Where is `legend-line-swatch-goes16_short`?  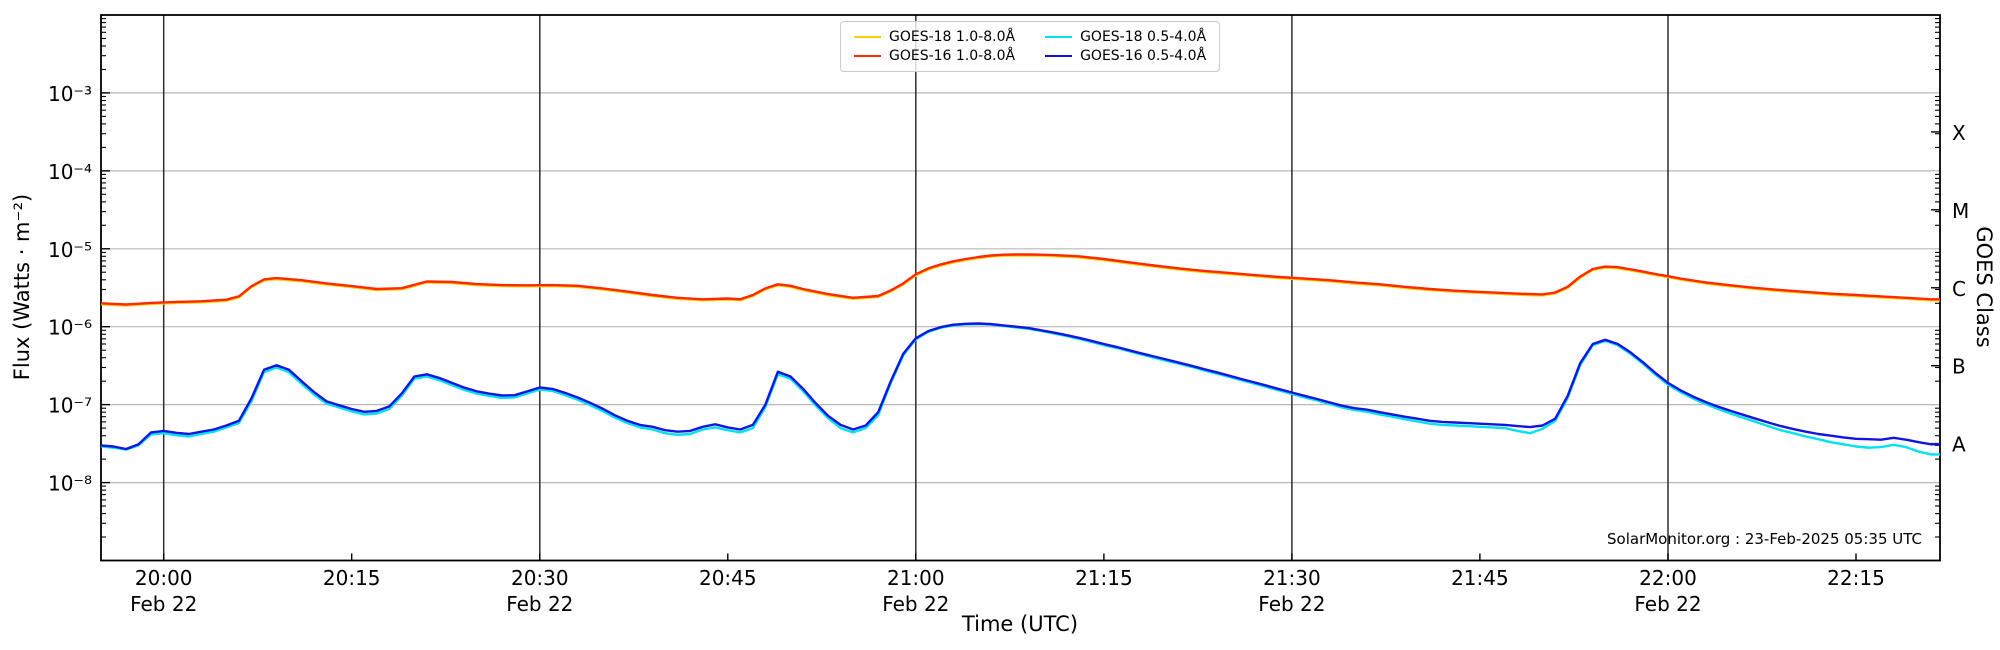 legend-line-swatch-goes16_short is located at coordinates (1059, 56).